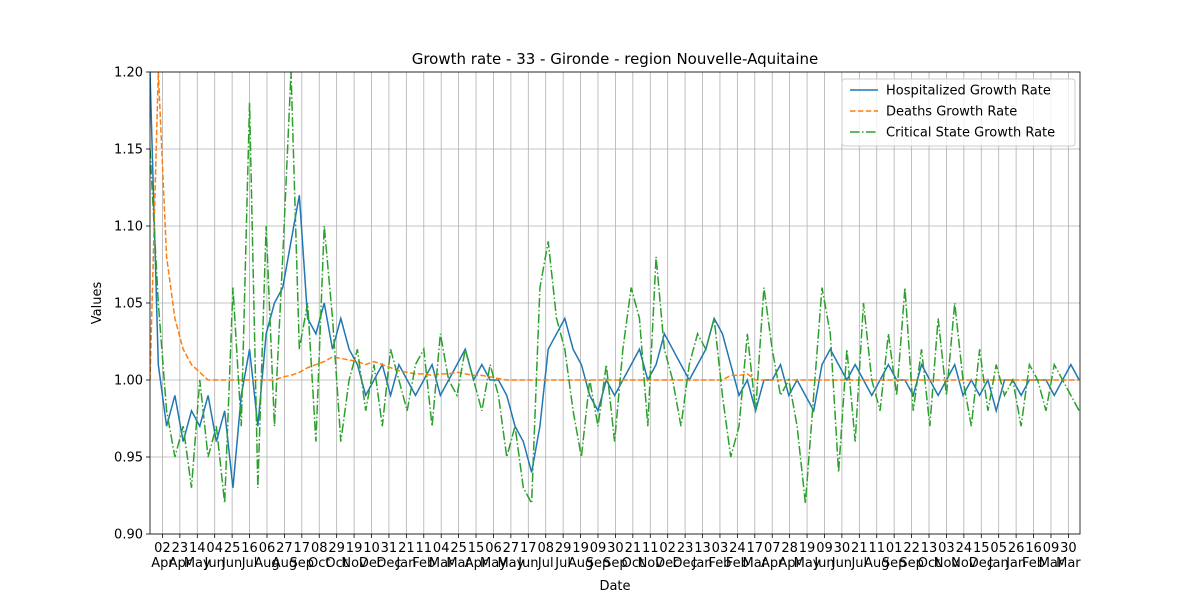  What do you see at coordinates (162, 556) in the screenshot?
I see `x-tick-label: 02 Apr` at bounding box center [162, 556].